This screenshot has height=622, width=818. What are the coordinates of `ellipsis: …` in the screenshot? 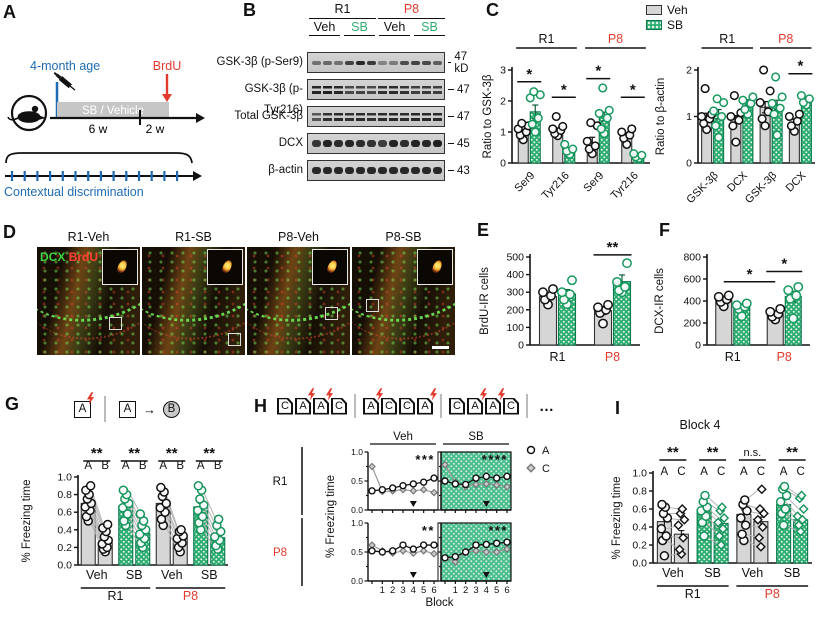 It's located at (547, 406).